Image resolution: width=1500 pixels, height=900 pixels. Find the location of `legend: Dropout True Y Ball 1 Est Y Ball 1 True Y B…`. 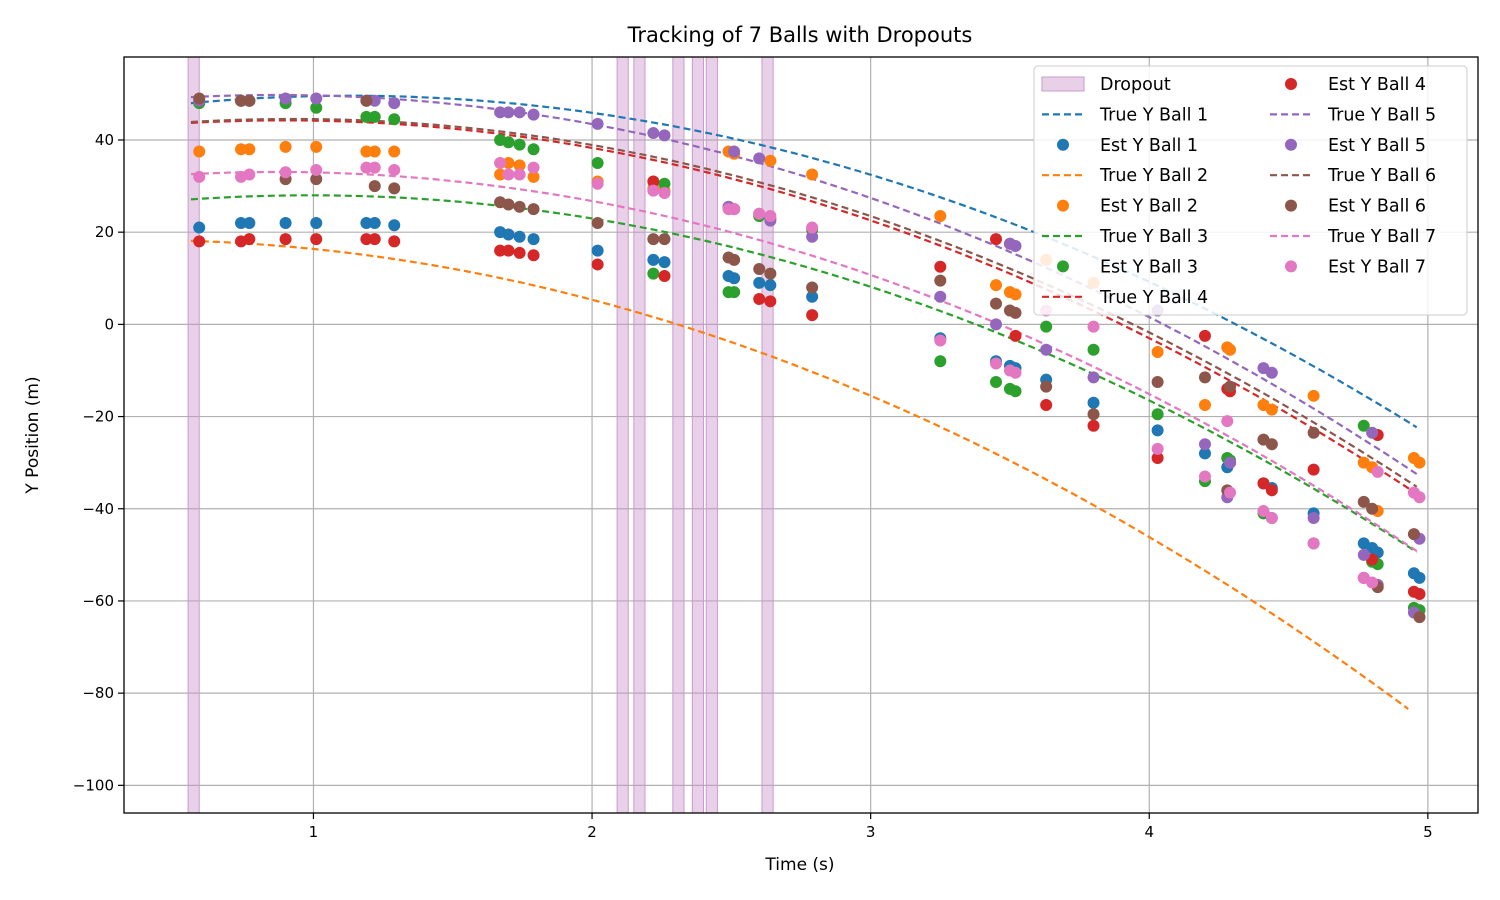

legend: Dropout True Y Ball 1 Est Y Ball 1 True Y B… is located at coordinates (1250, 190).